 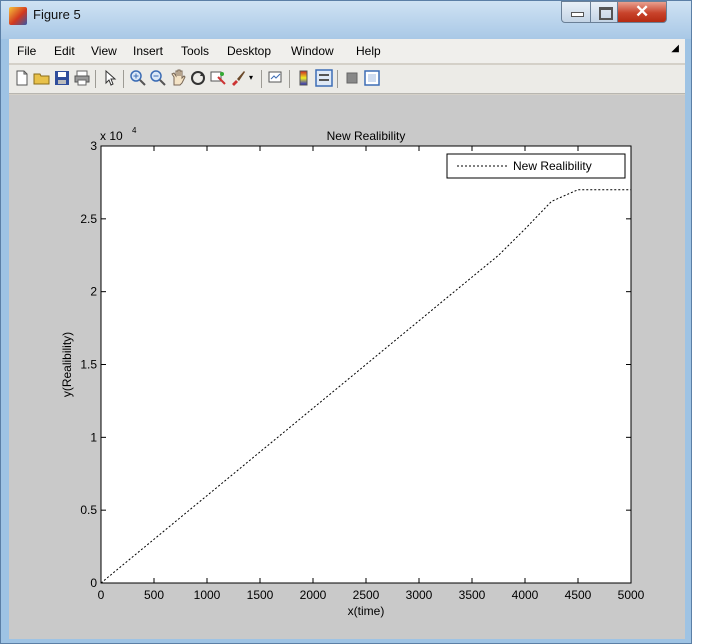 I want to click on x-tick-label: 4000, so click(x=525, y=595).